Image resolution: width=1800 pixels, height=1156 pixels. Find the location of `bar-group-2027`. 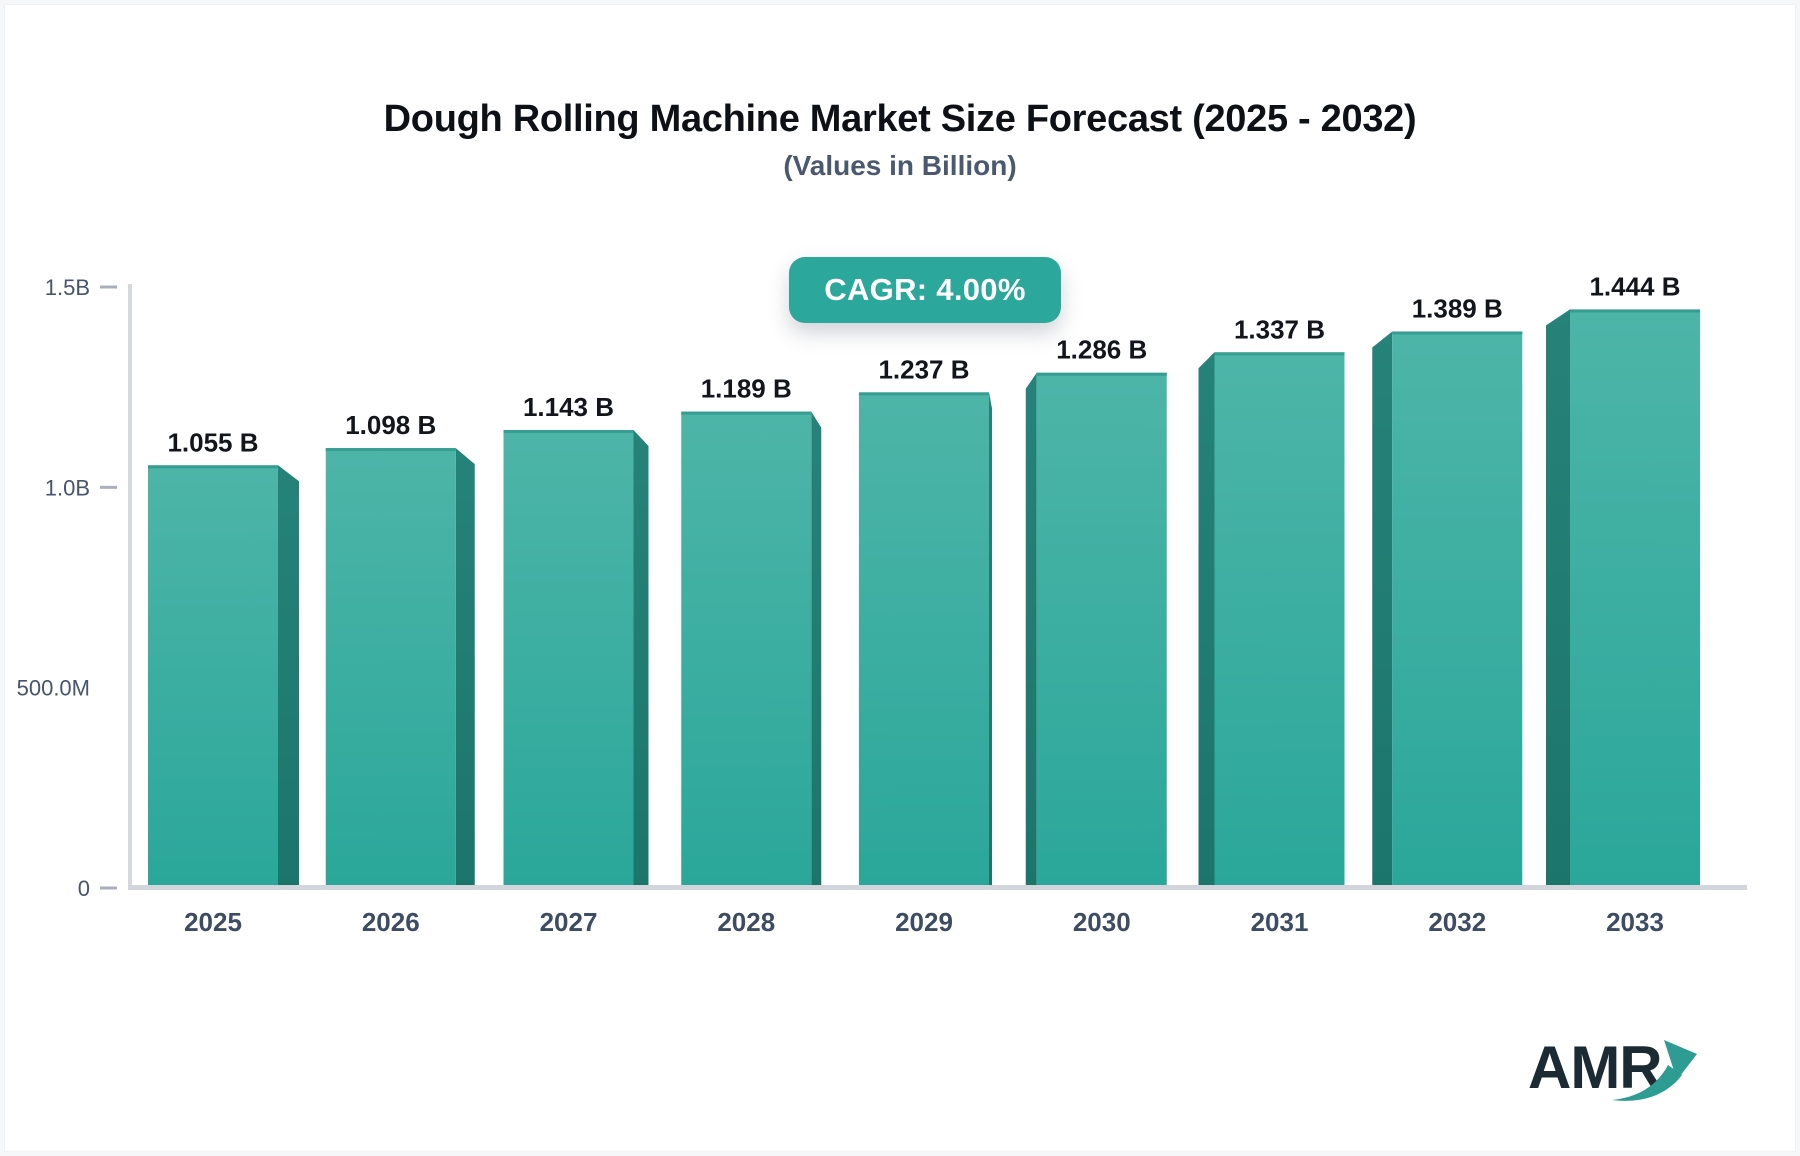

bar-group-2027 is located at coordinates (576, 660).